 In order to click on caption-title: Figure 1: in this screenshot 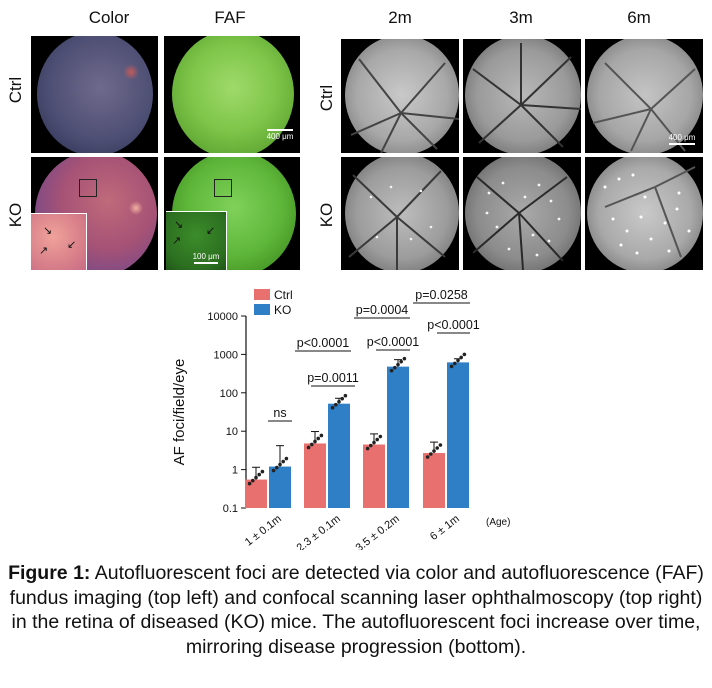, I will do `click(49, 573)`.